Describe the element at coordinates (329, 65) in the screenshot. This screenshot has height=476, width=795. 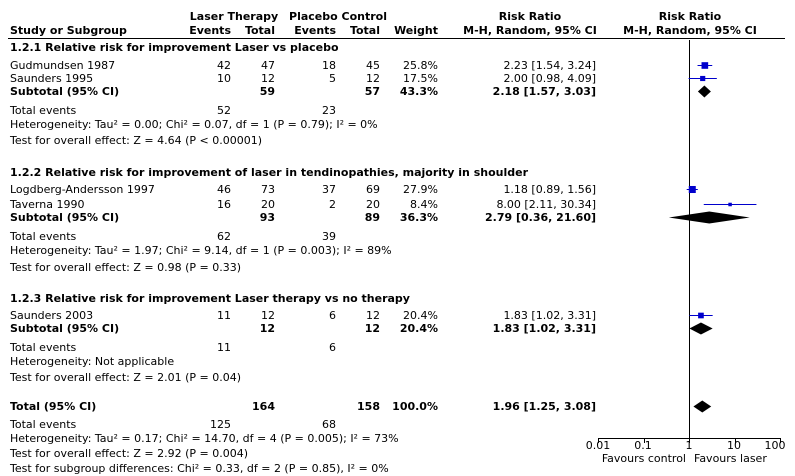
I see `events2: 18` at that location.